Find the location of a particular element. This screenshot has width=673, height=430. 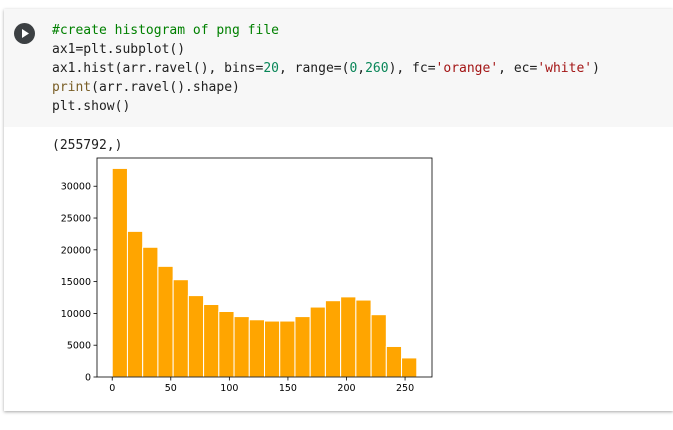

code-token: ax1.hist(arr.ravel(), bins= is located at coordinates (158, 68).